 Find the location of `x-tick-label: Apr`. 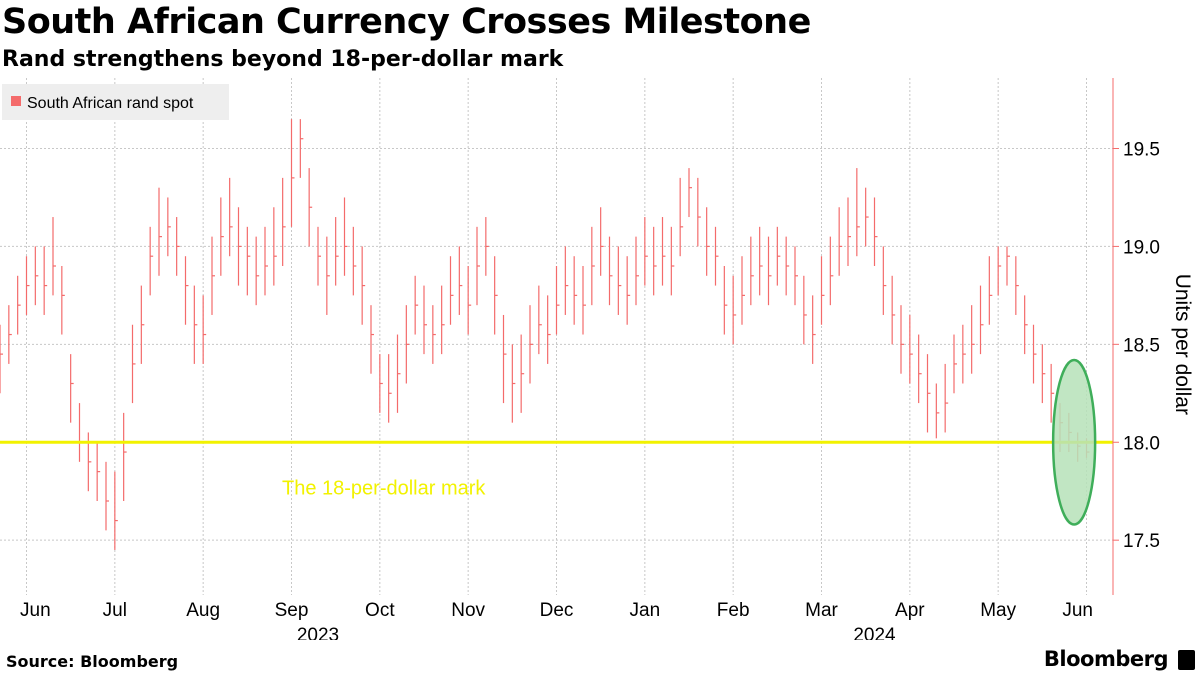

x-tick-label: Apr is located at coordinates (910, 610).